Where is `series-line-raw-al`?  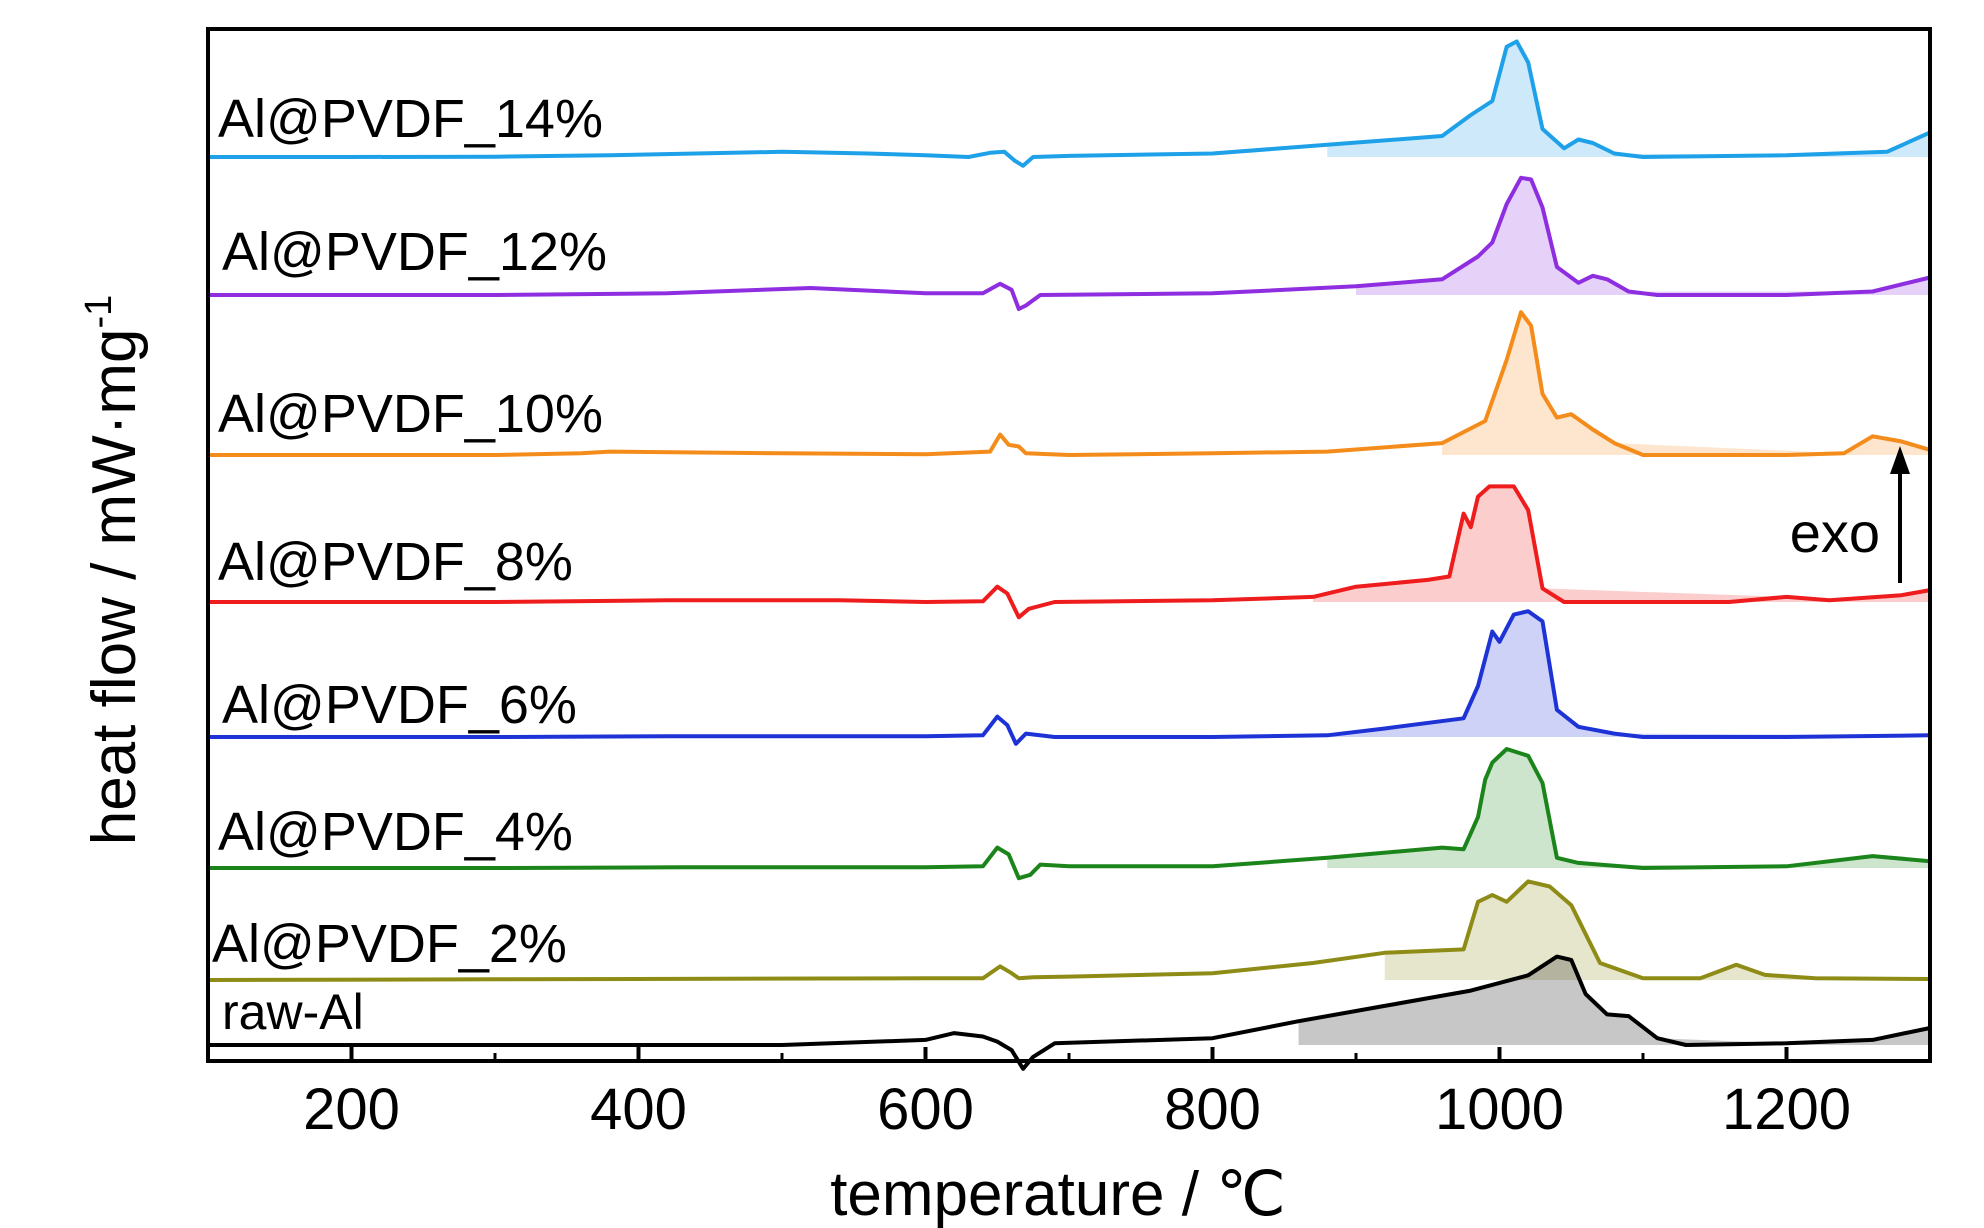
series-line-raw-al is located at coordinates (1069, 1012).